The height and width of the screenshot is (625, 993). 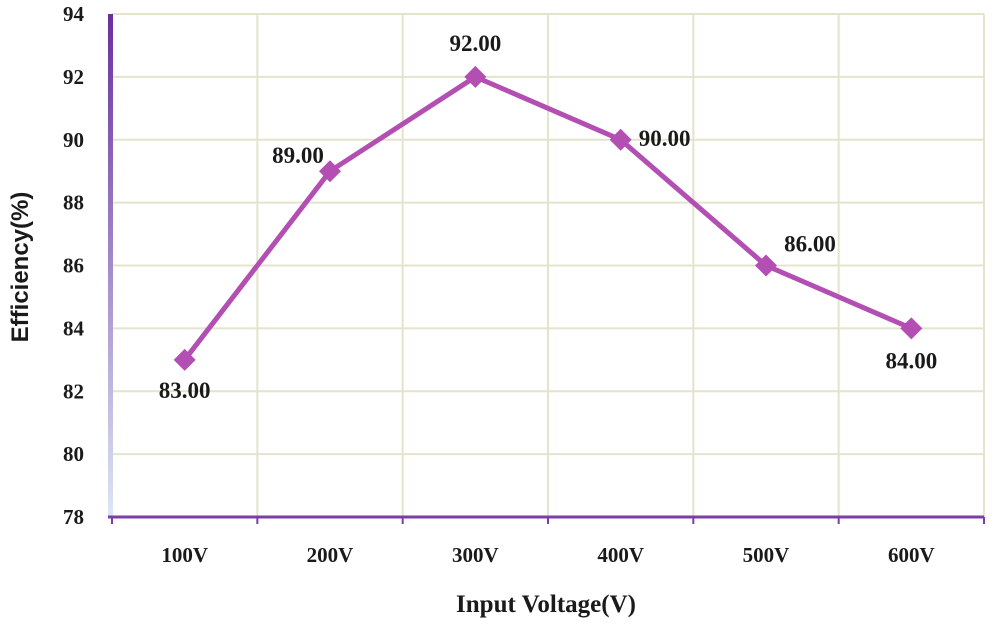 I want to click on x-tick-label: 500V, so click(x=766, y=555).